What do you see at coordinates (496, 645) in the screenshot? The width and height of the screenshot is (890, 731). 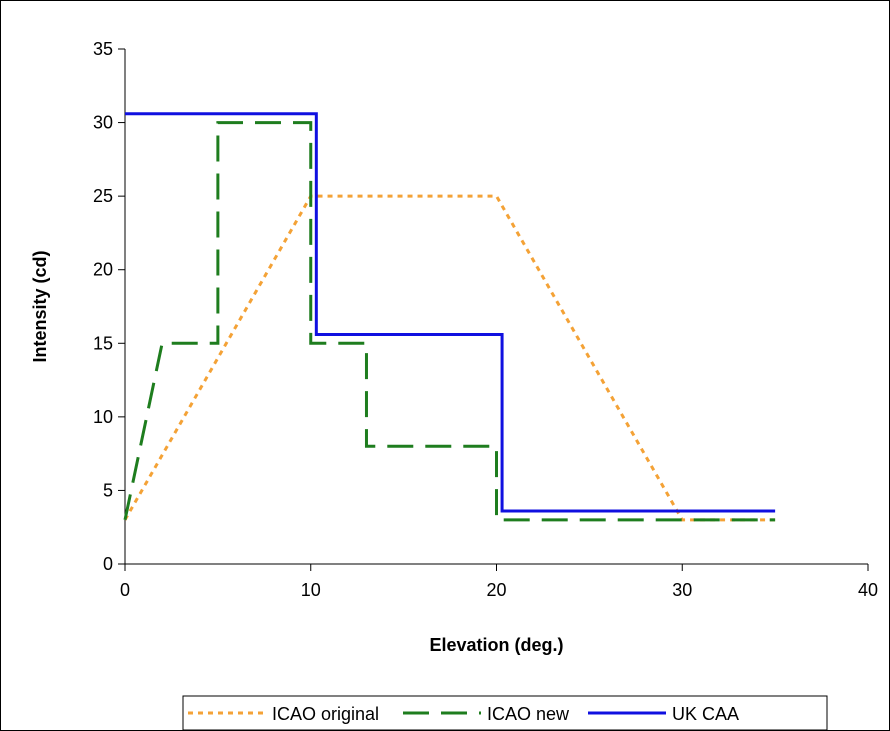 I see `x-axis-title: Elevation (deg.)` at bounding box center [496, 645].